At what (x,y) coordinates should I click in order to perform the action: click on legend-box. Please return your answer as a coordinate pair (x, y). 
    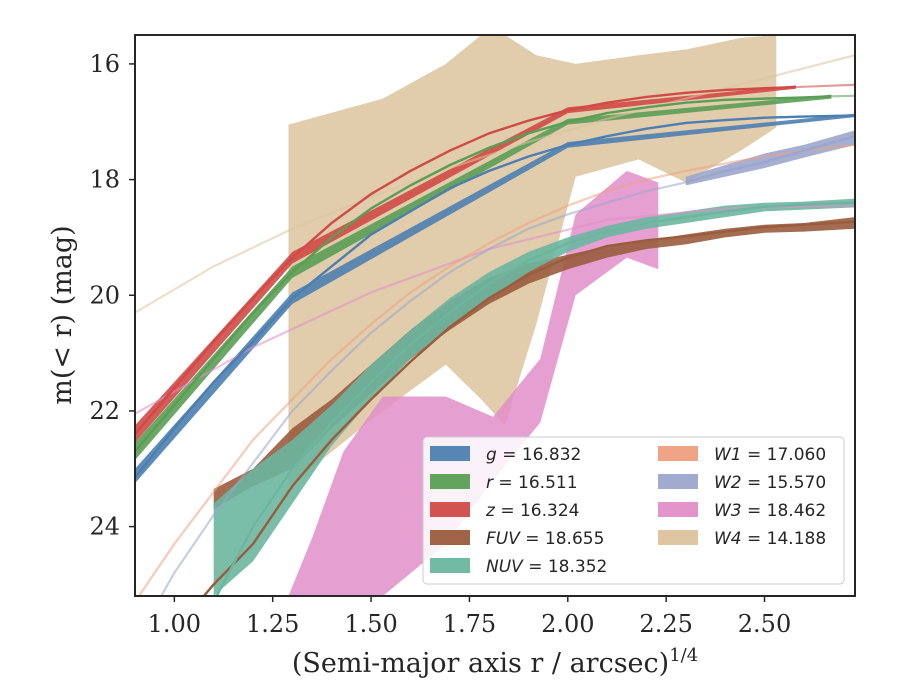
    Looking at the image, I should click on (633, 510).